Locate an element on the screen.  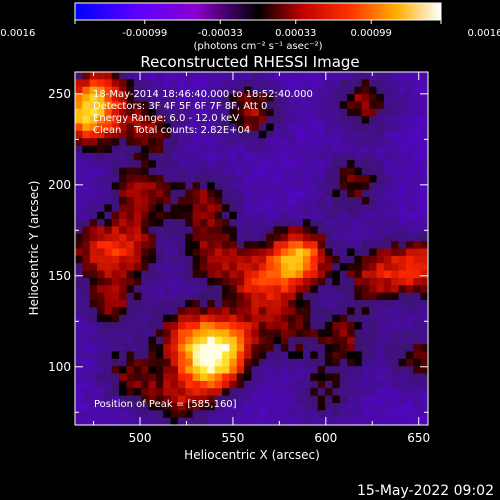
annotation-detectors: Detectors: 3F 4F 5F 6F 7F 8F, Att 0 is located at coordinates (180, 106).